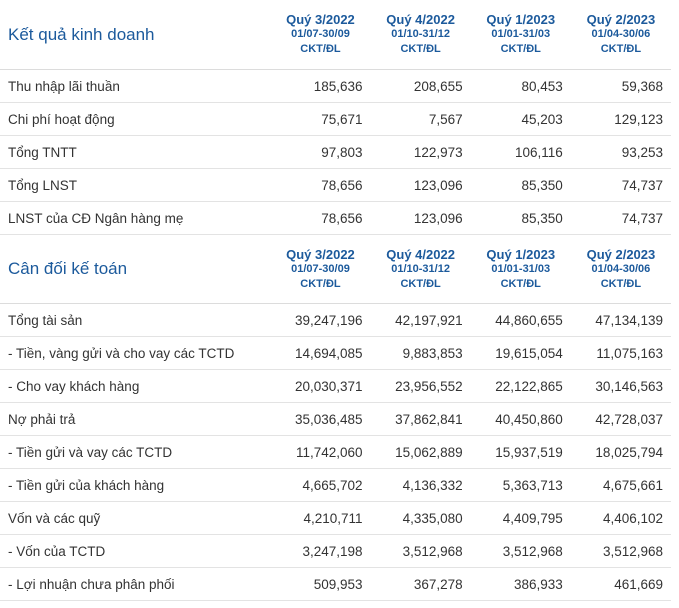 The width and height of the screenshot is (679, 608). I want to click on income-row: Tổng TNTT 97,803 122,973 106,116 93,253, so click(335, 152).